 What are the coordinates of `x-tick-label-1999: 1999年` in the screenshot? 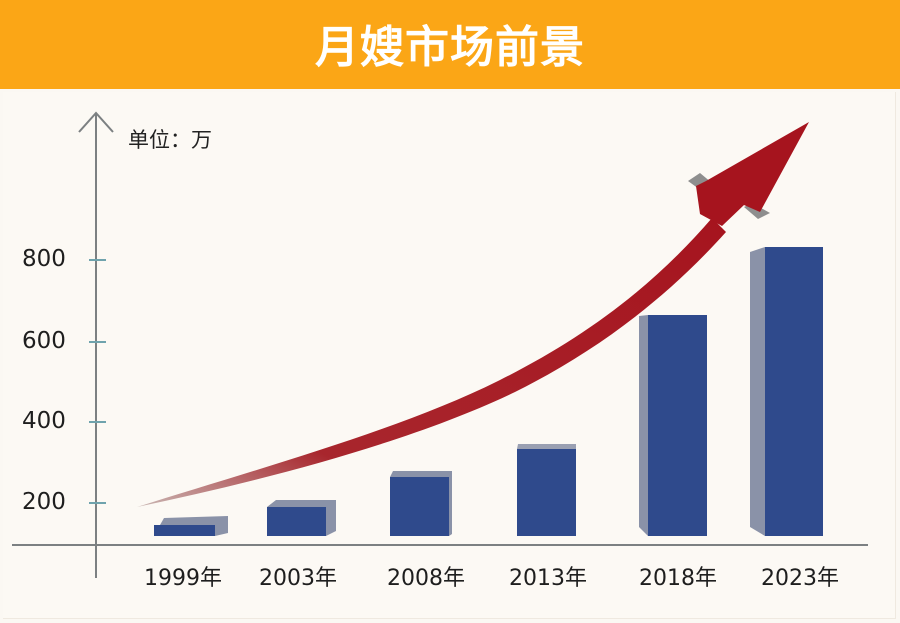 It's located at (183, 578).